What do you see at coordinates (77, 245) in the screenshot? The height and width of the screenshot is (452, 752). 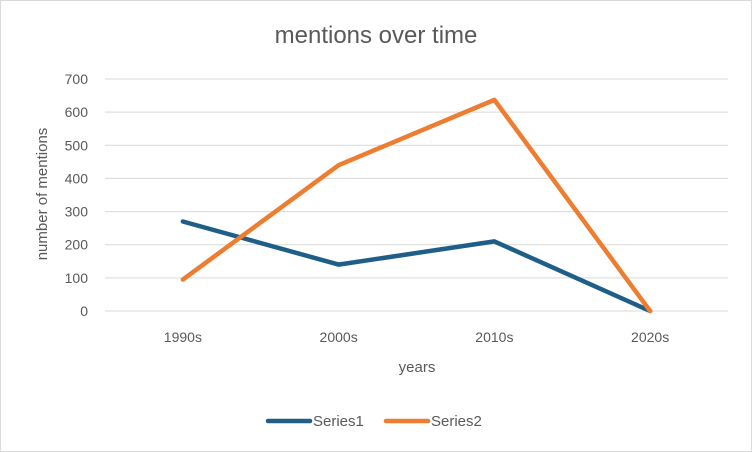 I see `y-tick-label: 200` at bounding box center [77, 245].